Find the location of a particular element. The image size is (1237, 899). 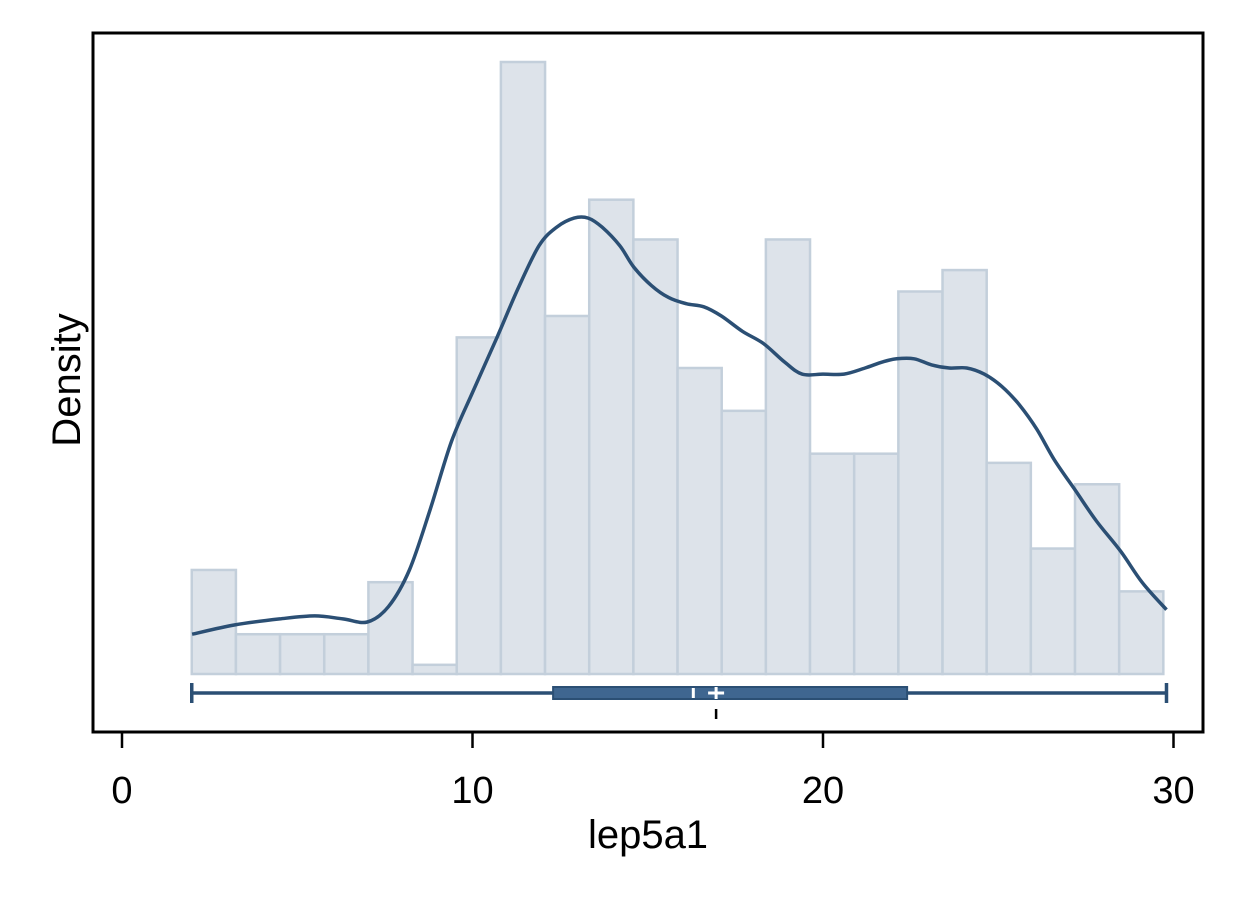

boxplot is located at coordinates (679, 701).